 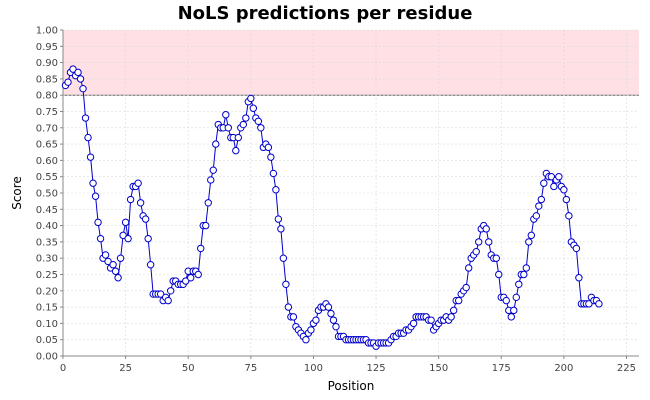 I want to click on x-tick-label: 75, so click(x=250, y=368).